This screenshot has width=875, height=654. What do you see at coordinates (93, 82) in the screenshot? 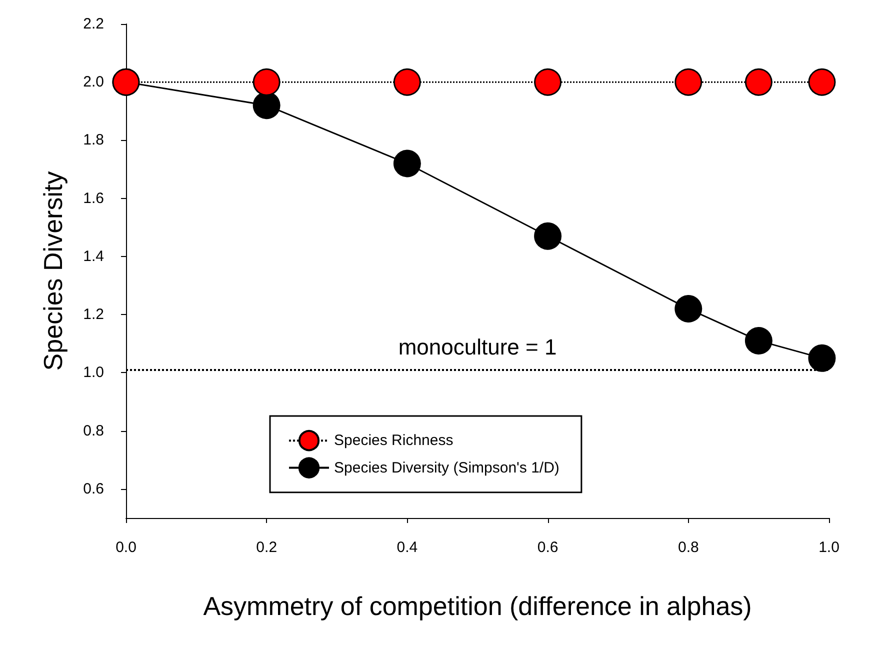
I see `text: 2.0` at bounding box center [93, 82].